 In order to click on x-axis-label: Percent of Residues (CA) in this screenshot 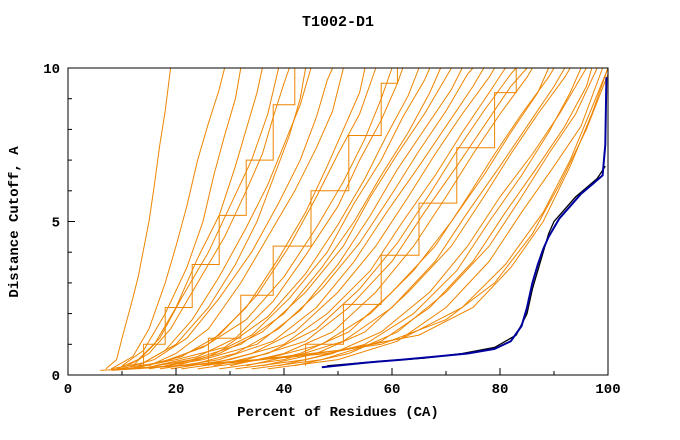, I will do `click(338, 413)`.